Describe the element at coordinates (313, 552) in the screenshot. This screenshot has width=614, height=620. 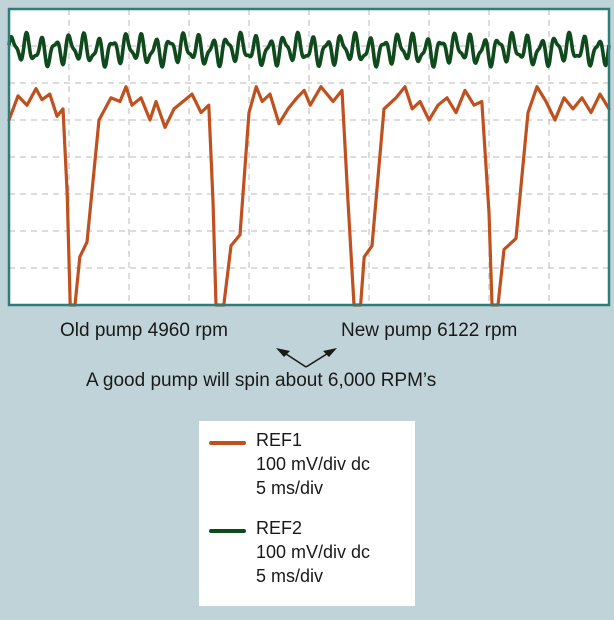
I see `legend-scale-ref2: 100 mV/div dc` at that location.